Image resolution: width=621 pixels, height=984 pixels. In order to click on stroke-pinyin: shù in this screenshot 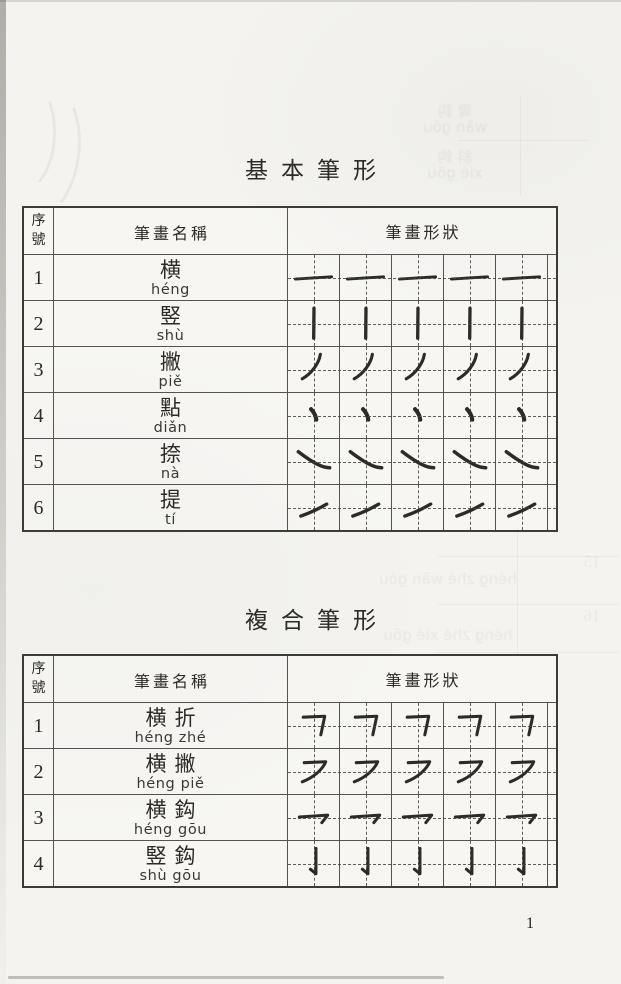, I will do `click(170, 336)`.